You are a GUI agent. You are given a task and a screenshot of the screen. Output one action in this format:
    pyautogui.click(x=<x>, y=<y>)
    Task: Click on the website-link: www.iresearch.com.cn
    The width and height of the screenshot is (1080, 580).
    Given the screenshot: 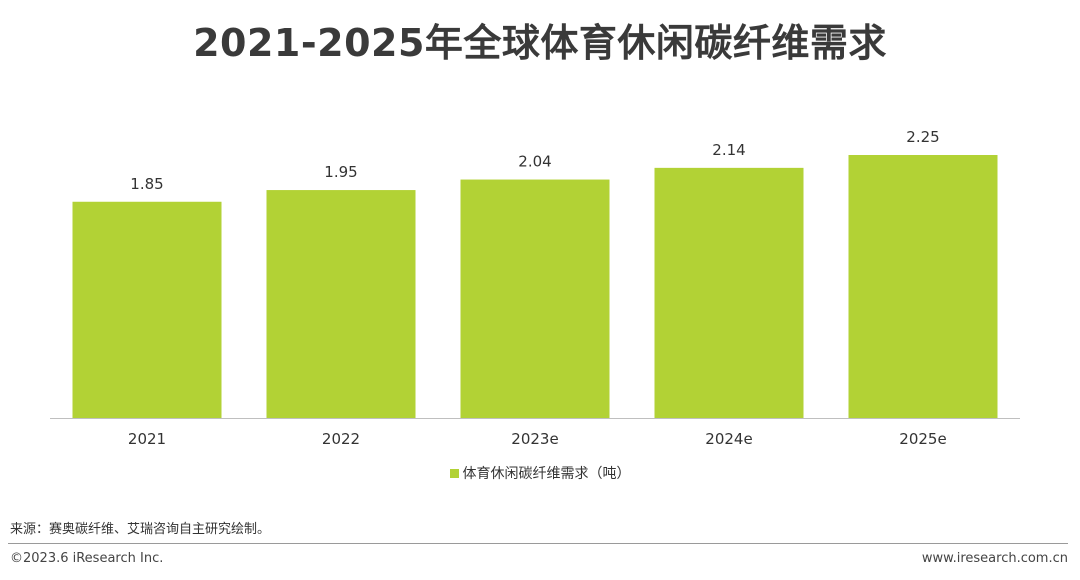 What is the action you would take?
    pyautogui.click(x=994, y=558)
    